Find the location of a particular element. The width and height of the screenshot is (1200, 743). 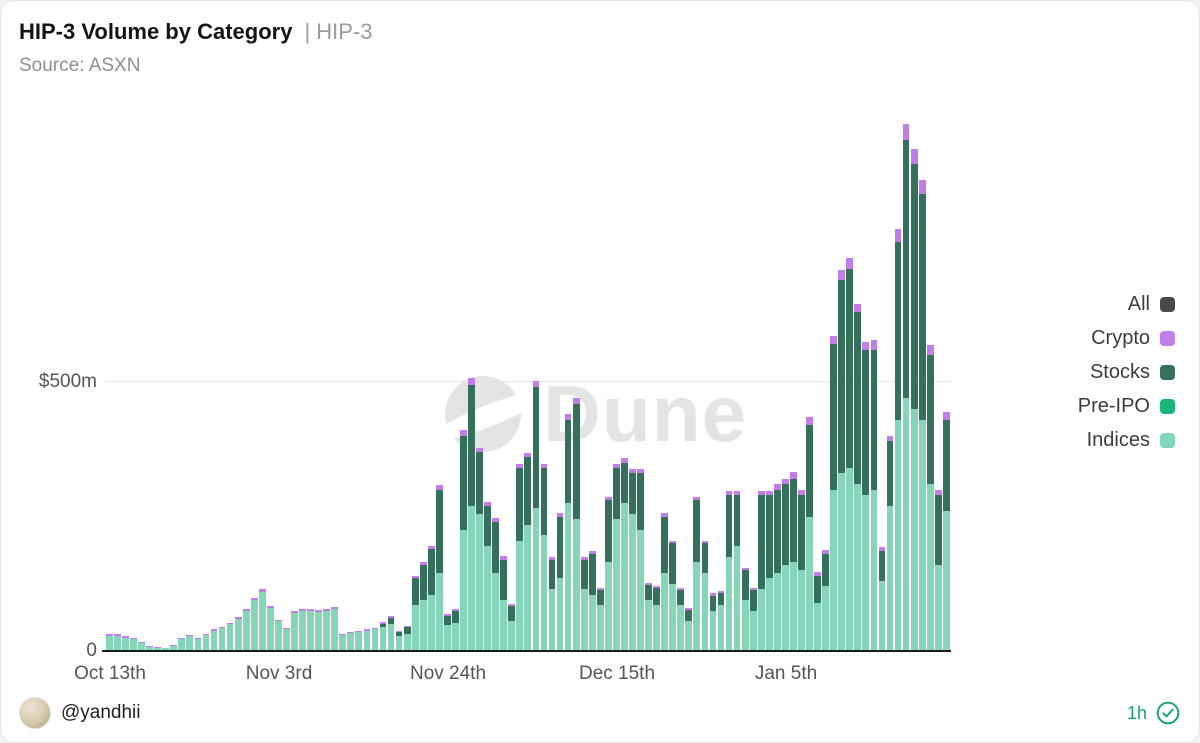

avatar is located at coordinates (35, 713).